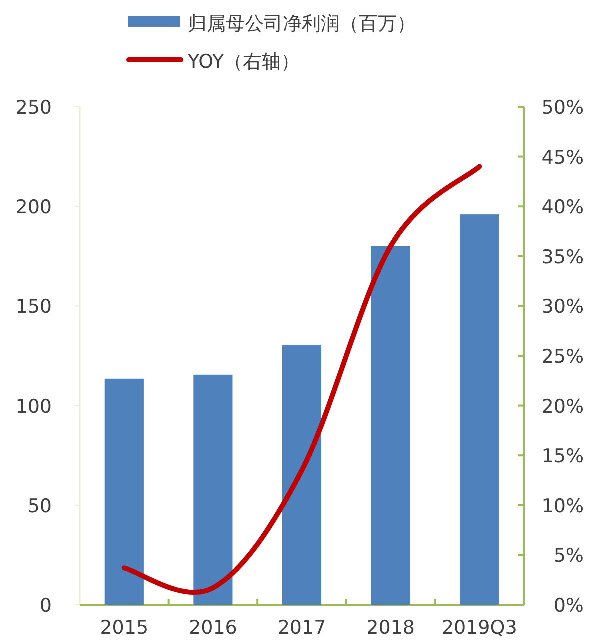 The width and height of the screenshot is (591, 641). I want to click on y2-tick-label: 20%, so click(563, 407).